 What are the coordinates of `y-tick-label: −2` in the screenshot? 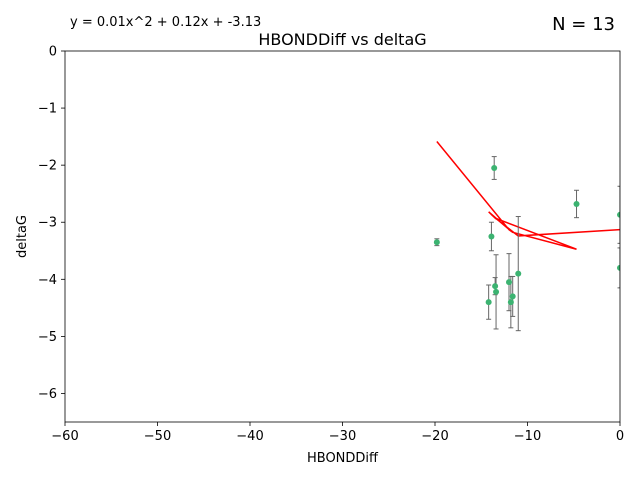 It's located at (47, 166).